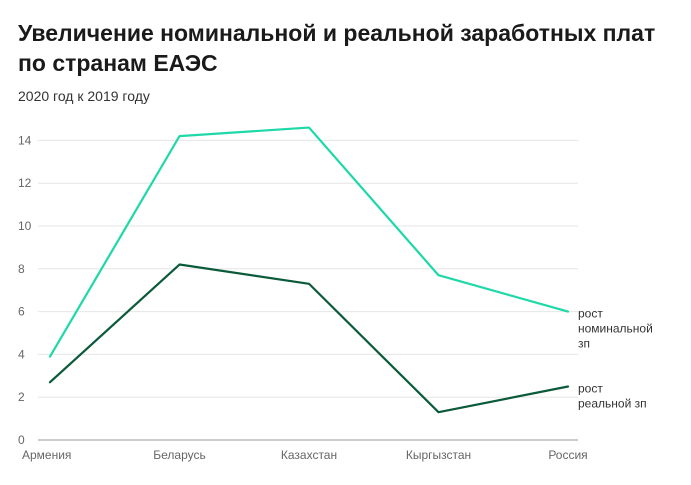 This screenshot has height=485, width=691. What do you see at coordinates (25, 140) in the screenshot?
I see `y-tick-label: 14` at bounding box center [25, 140].